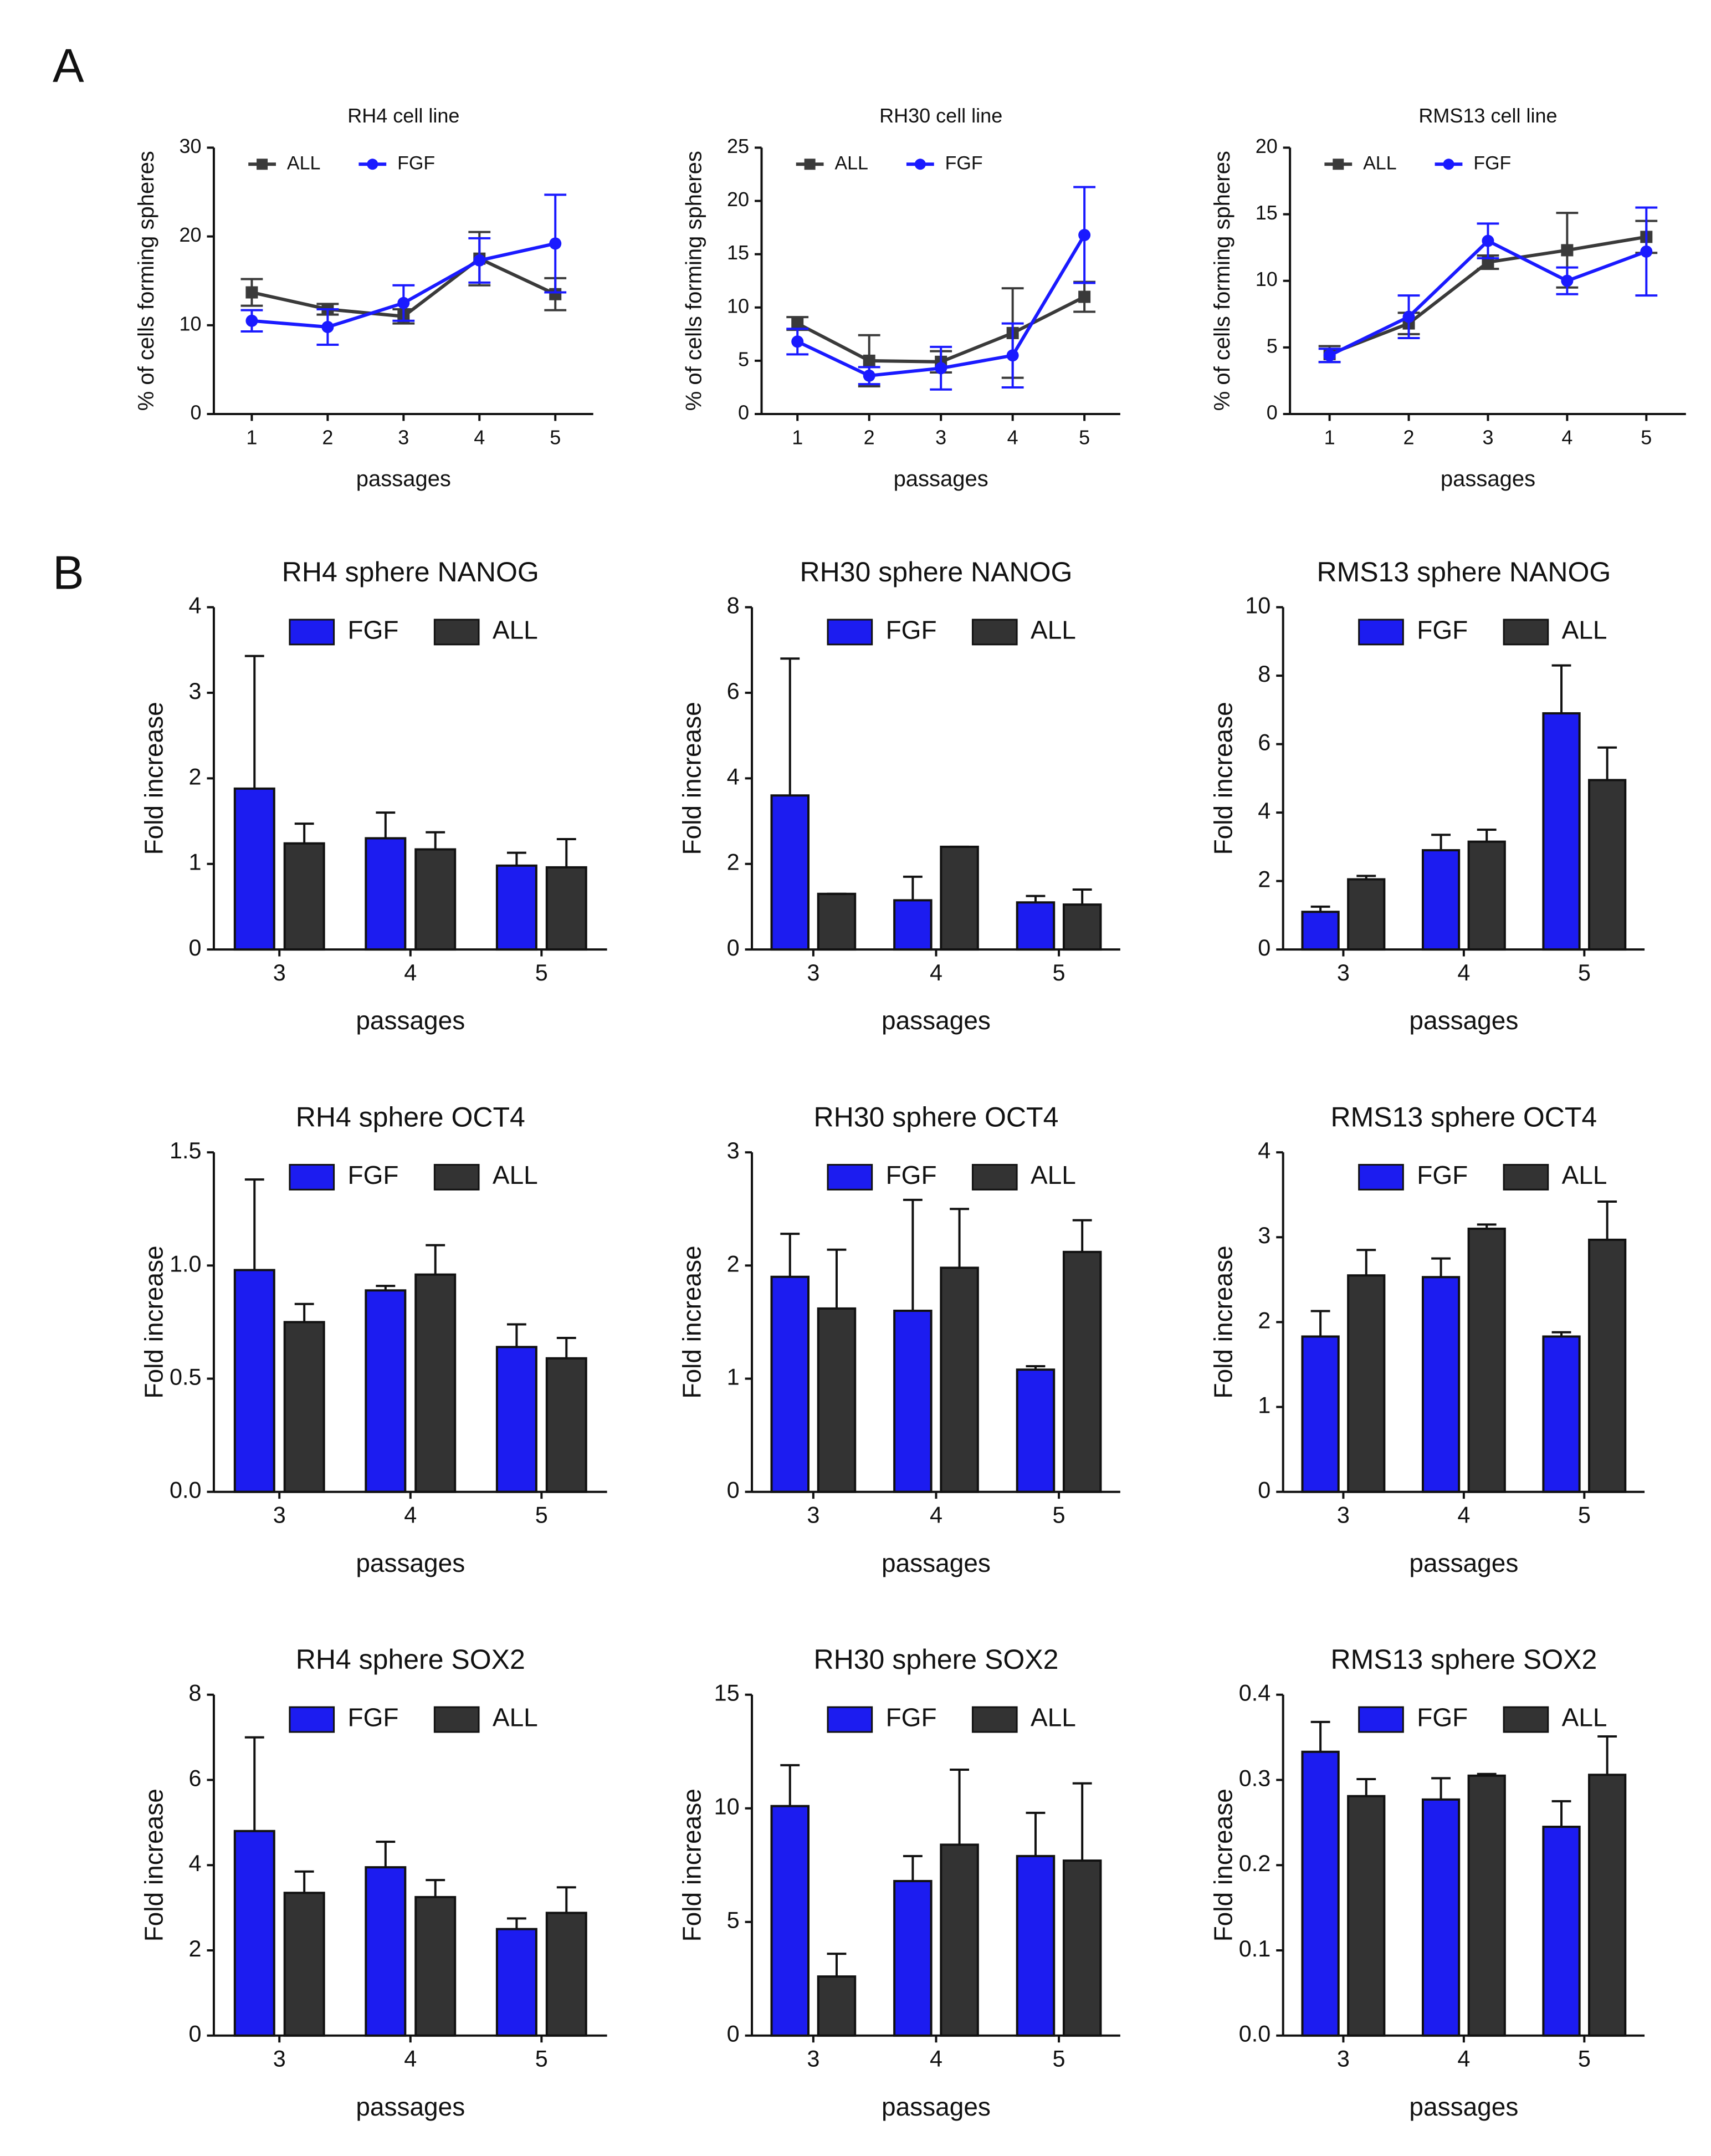 The image size is (1711, 2156). Describe the element at coordinates (146, 281) in the screenshot. I see `y-axis-label: % of cells forming spheres` at that location.